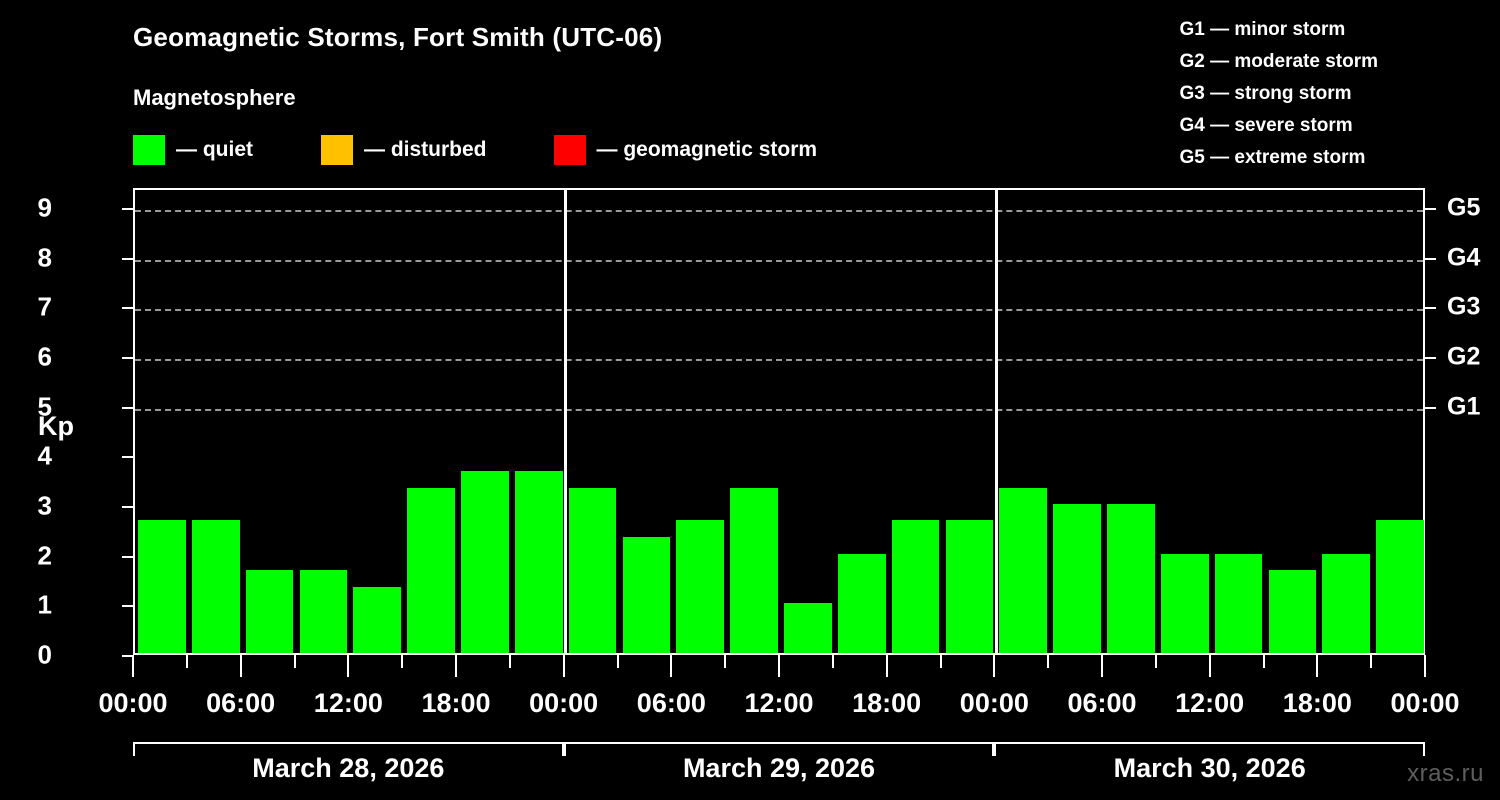 The height and width of the screenshot is (800, 1500). Describe the element at coordinates (707, 149) in the screenshot. I see `legend-label: — geomagnetic storm` at that location.